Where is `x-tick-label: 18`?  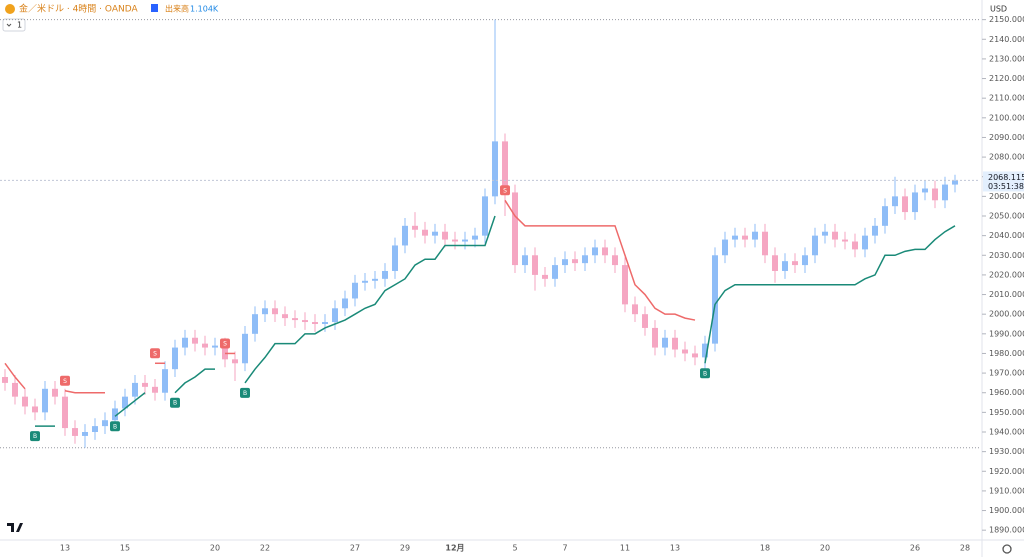 x-tick-label: 18 is located at coordinates (765, 548).